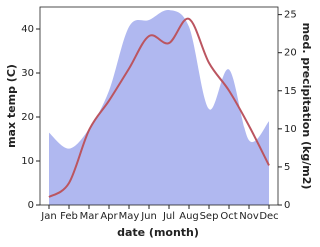 This screenshot has height=247, width=320. What do you see at coordinates (148, 216) in the screenshot?
I see `x-tick-label: Jun` at bounding box center [148, 216].